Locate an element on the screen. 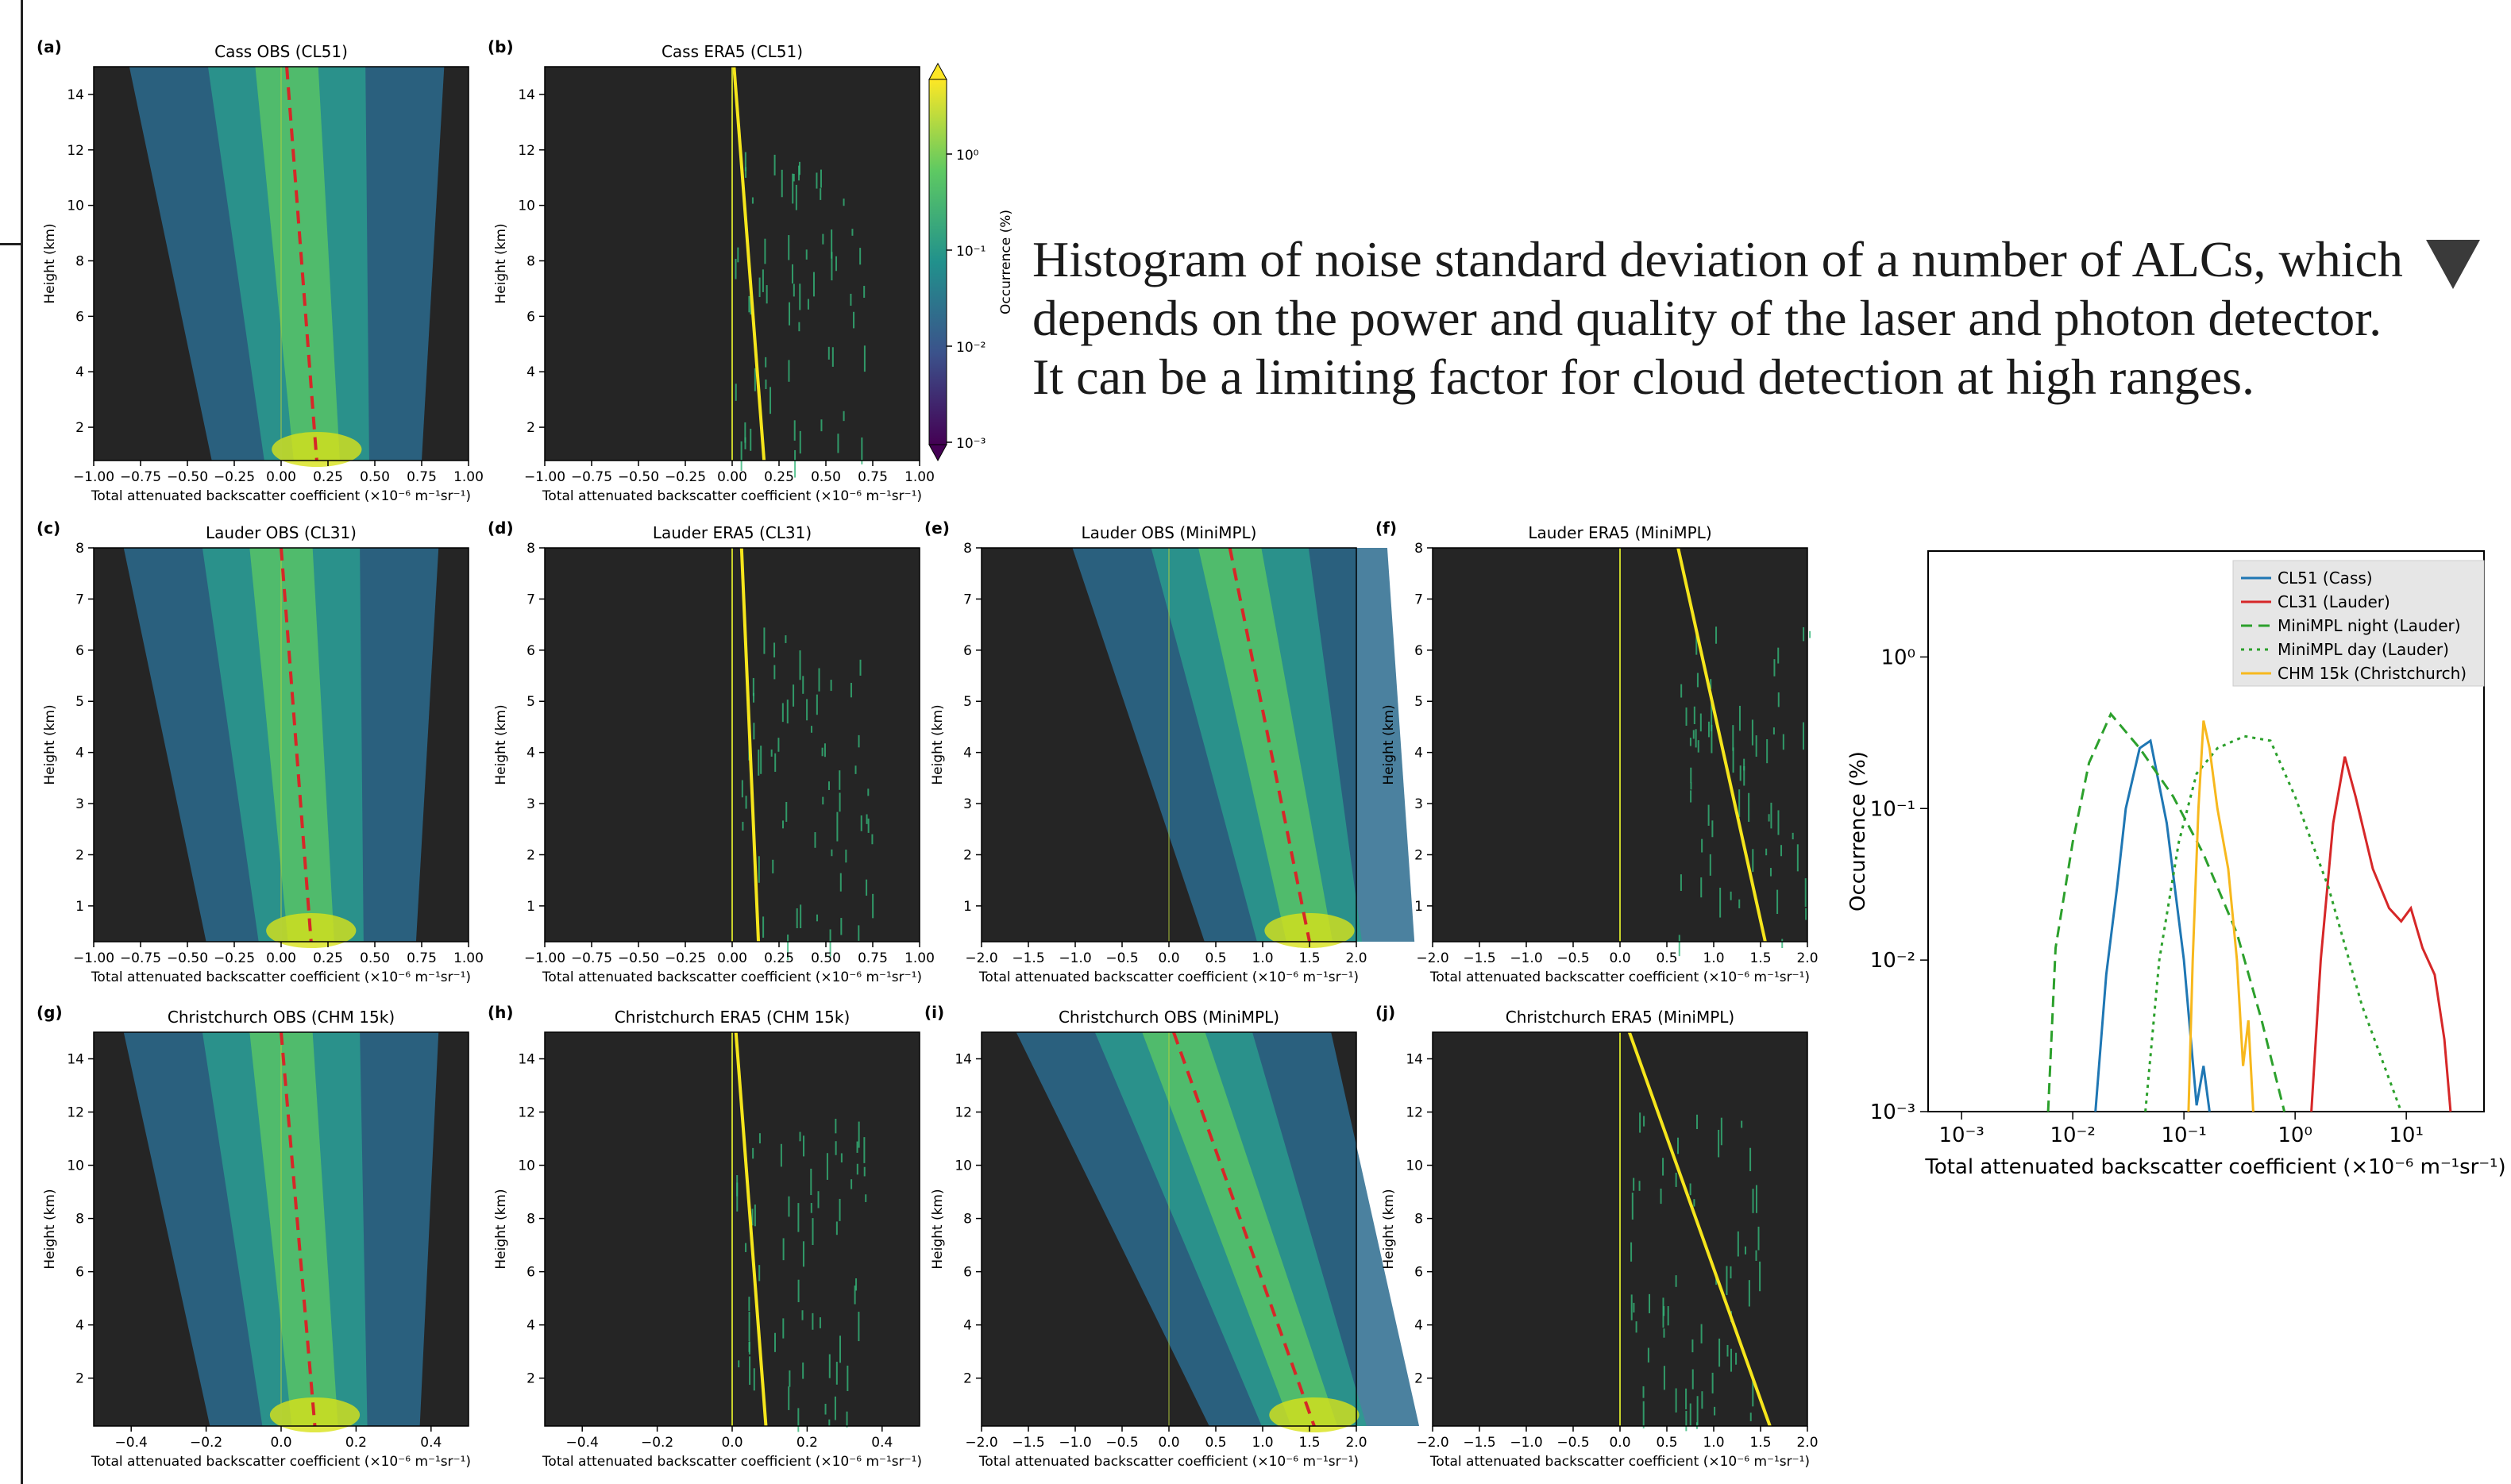  x-tick-label: 1.0 is located at coordinates (1262, 1443).